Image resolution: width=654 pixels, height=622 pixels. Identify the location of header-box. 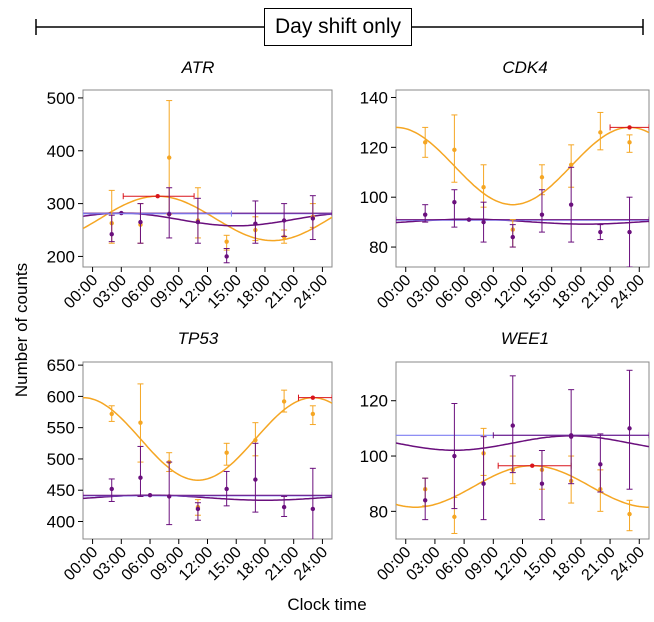
(338, 27).